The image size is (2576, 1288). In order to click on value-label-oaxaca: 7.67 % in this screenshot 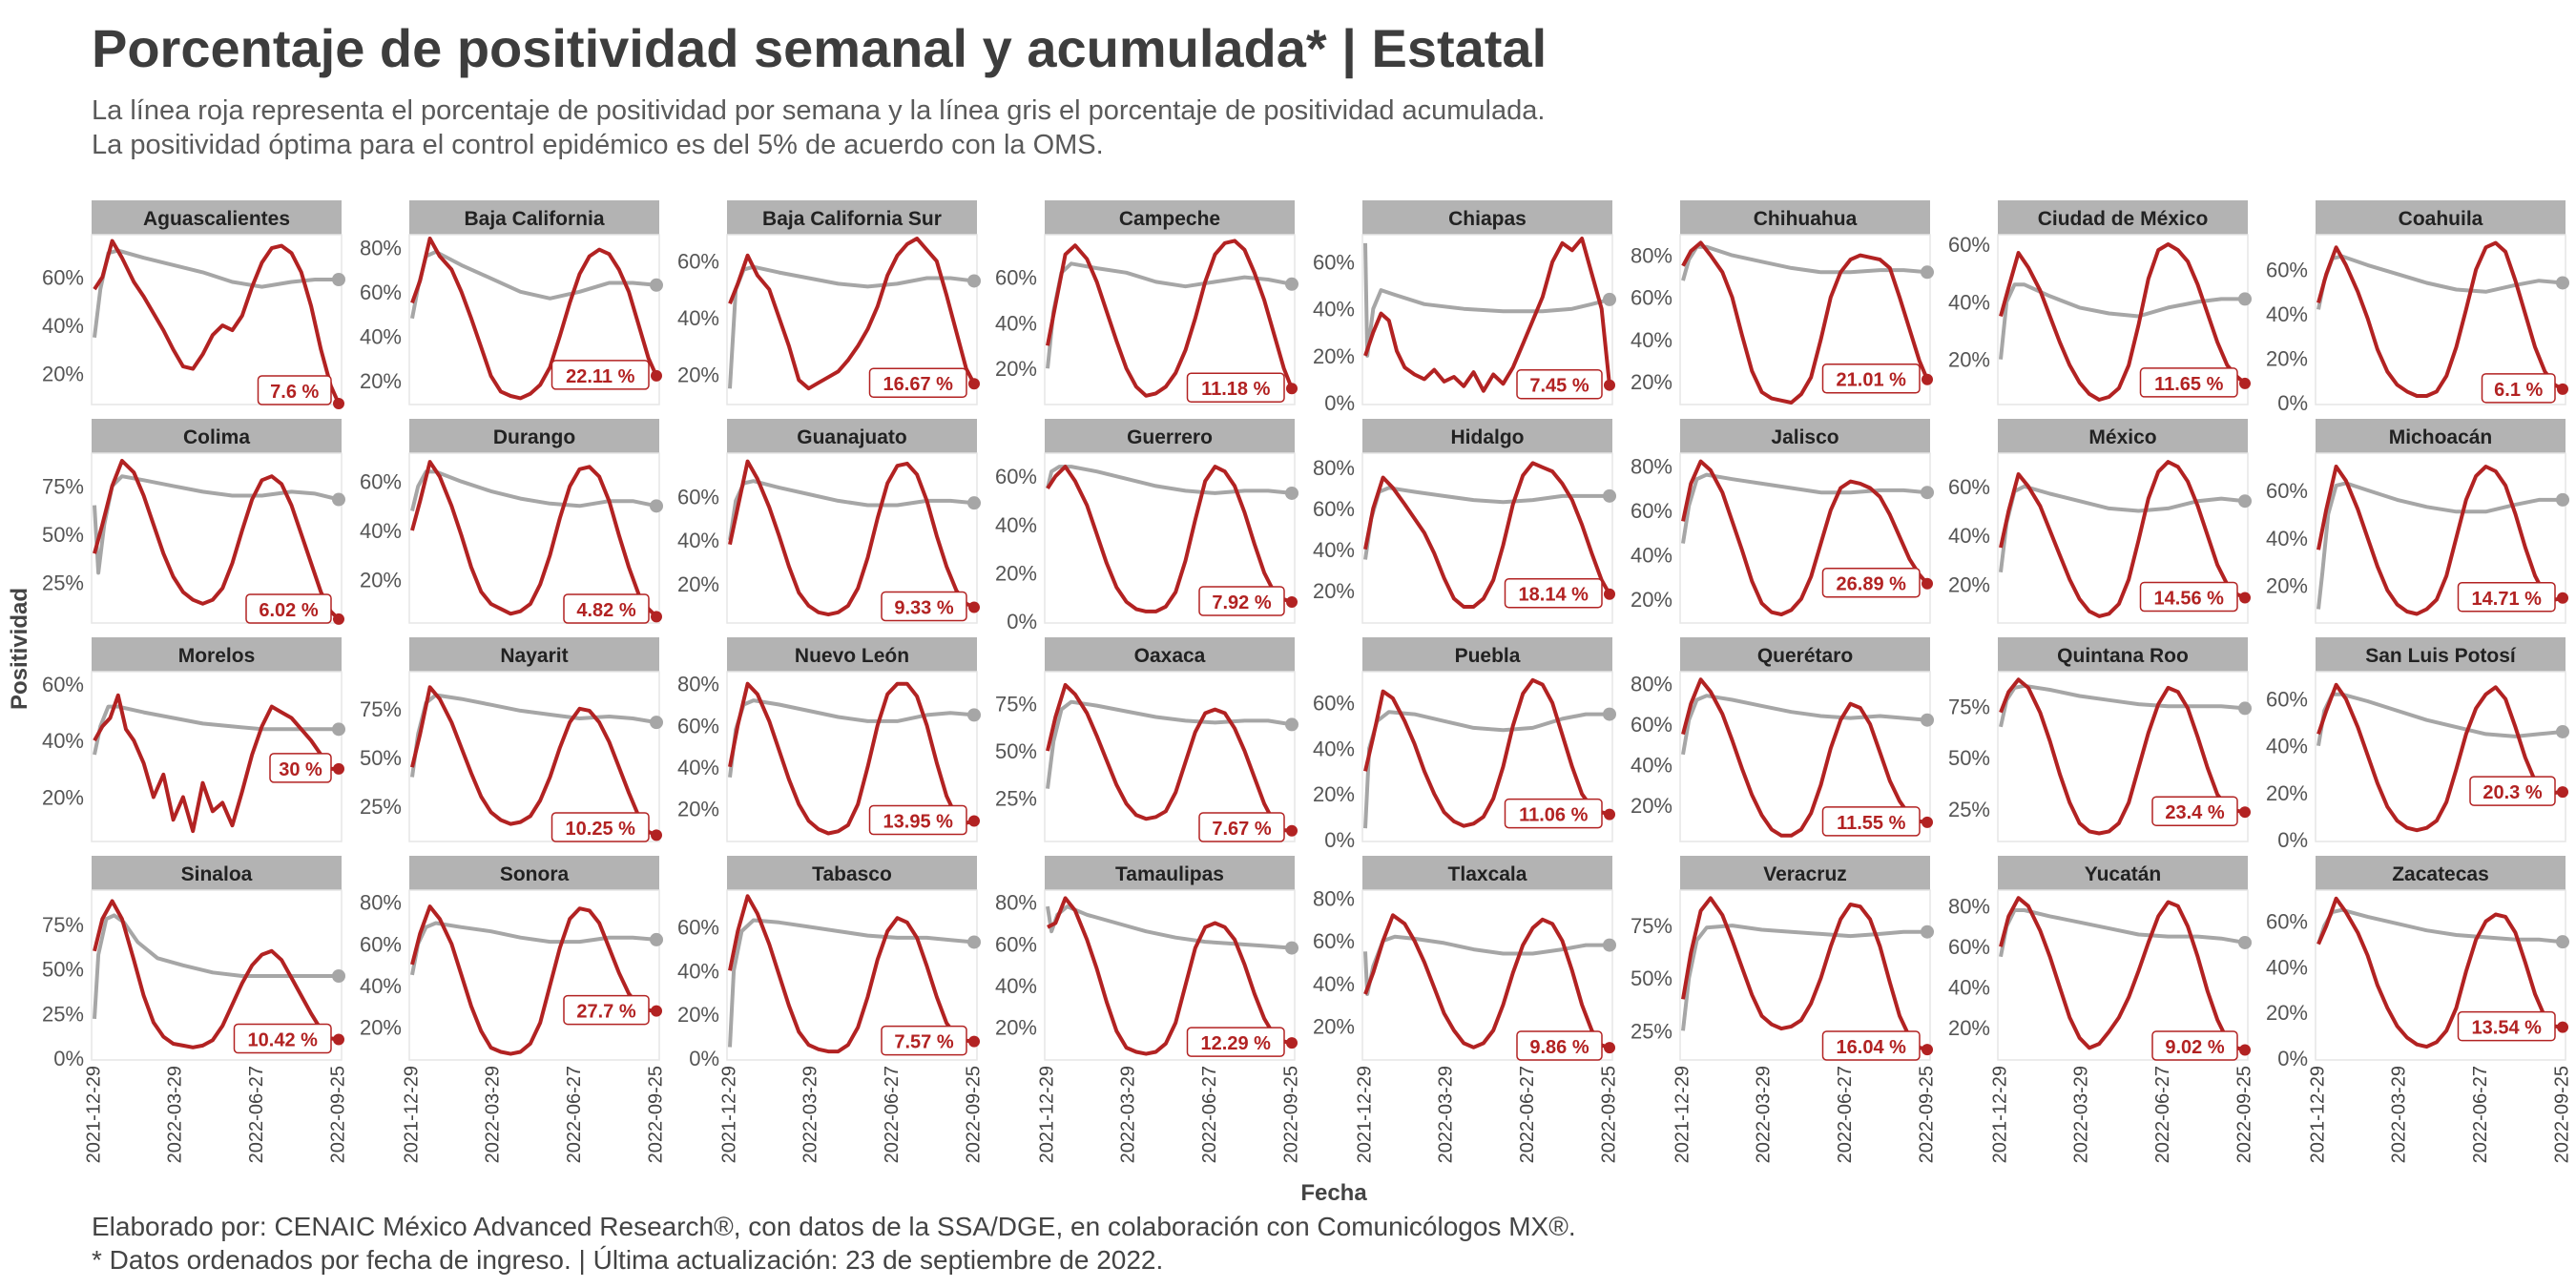, I will do `click(1241, 829)`.